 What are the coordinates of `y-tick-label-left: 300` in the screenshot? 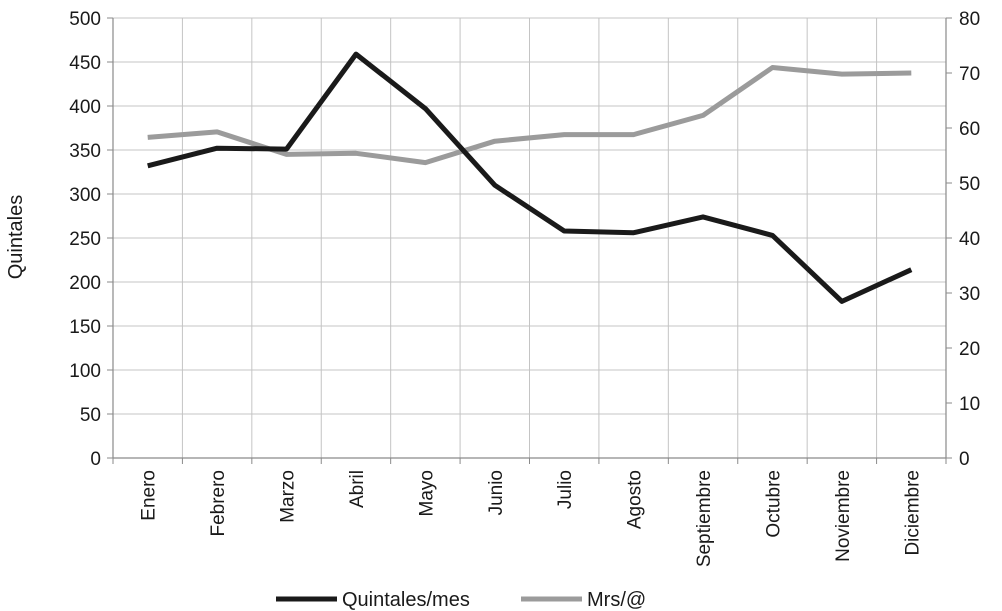 It's located at (85, 195).